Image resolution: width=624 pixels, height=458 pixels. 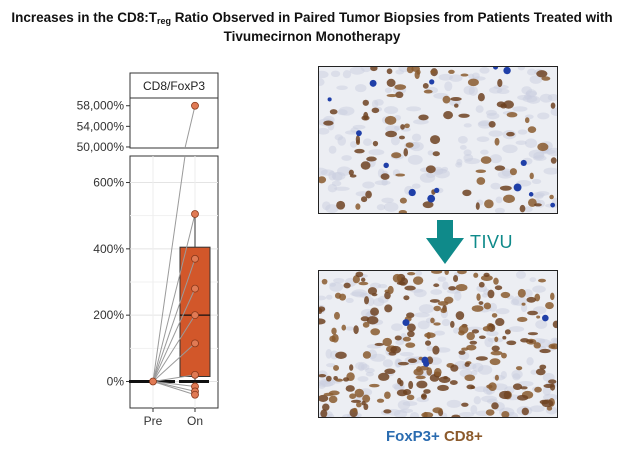 What do you see at coordinates (153, 381) in the screenshot?
I see `point-pre` at bounding box center [153, 381].